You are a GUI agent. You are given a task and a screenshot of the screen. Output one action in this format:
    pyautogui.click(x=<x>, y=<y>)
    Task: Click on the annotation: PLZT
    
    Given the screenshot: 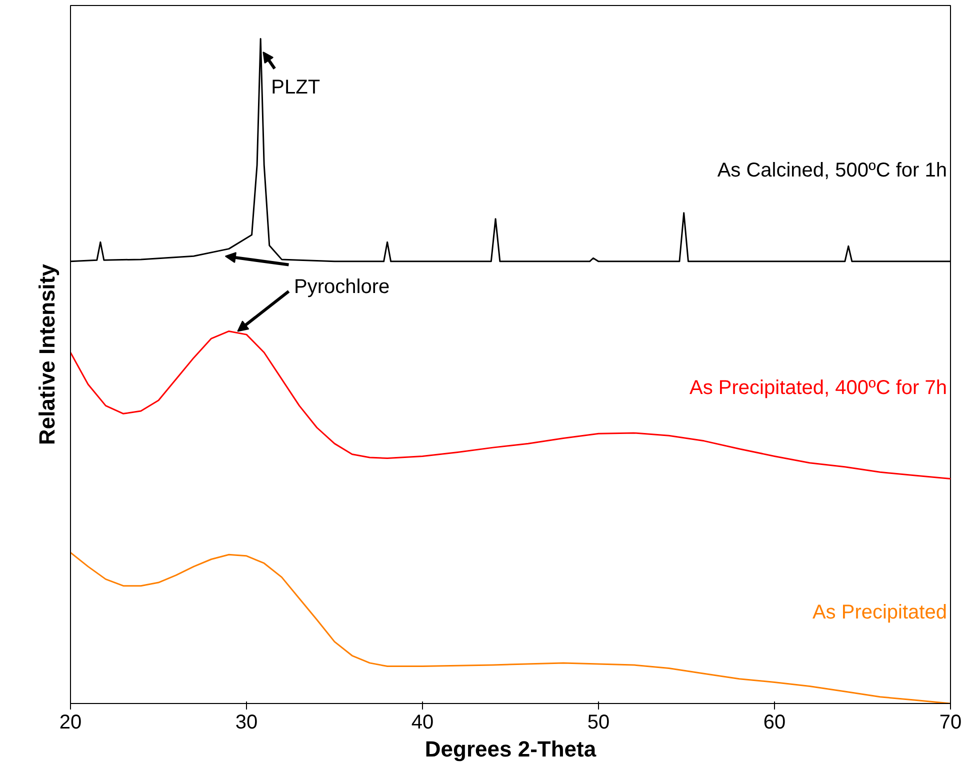 What is the action you would take?
    pyautogui.click(x=295, y=87)
    